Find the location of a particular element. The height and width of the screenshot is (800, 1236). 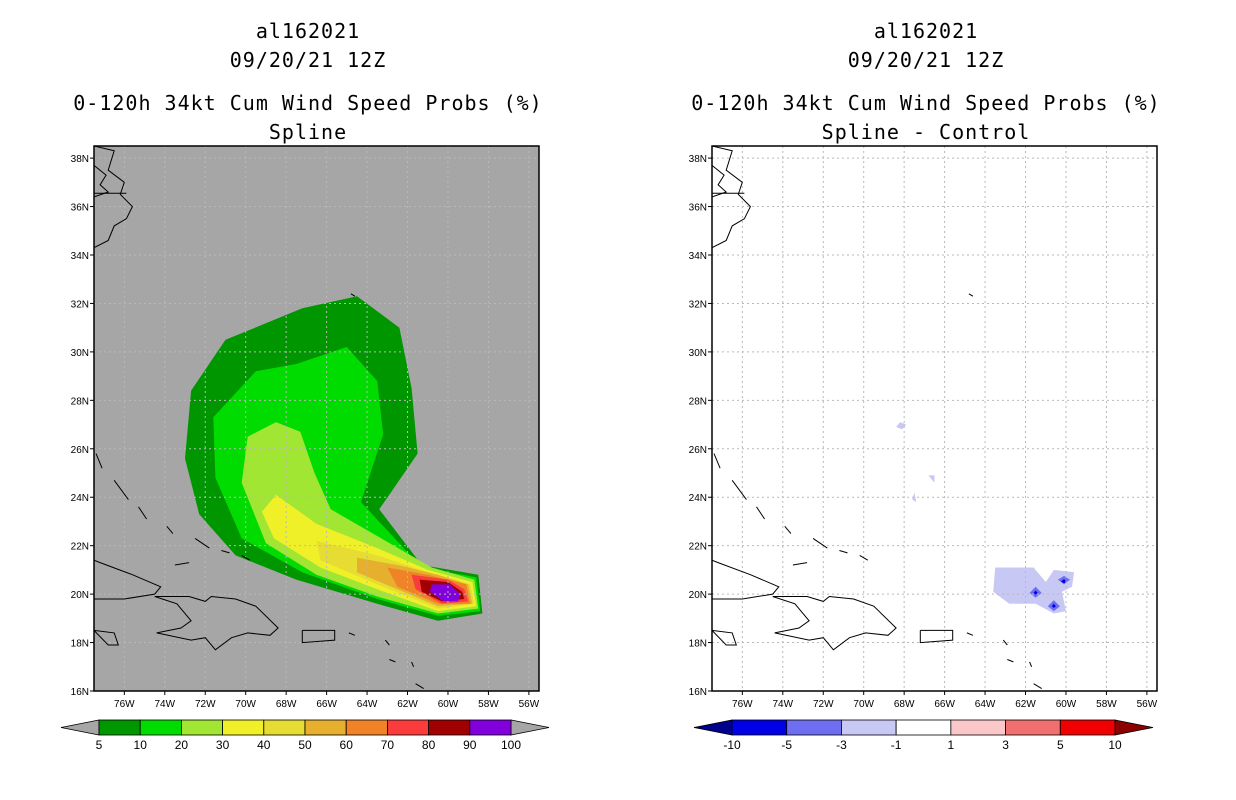

right-chart-subtitle: Spline - Control is located at coordinates (926, 132).